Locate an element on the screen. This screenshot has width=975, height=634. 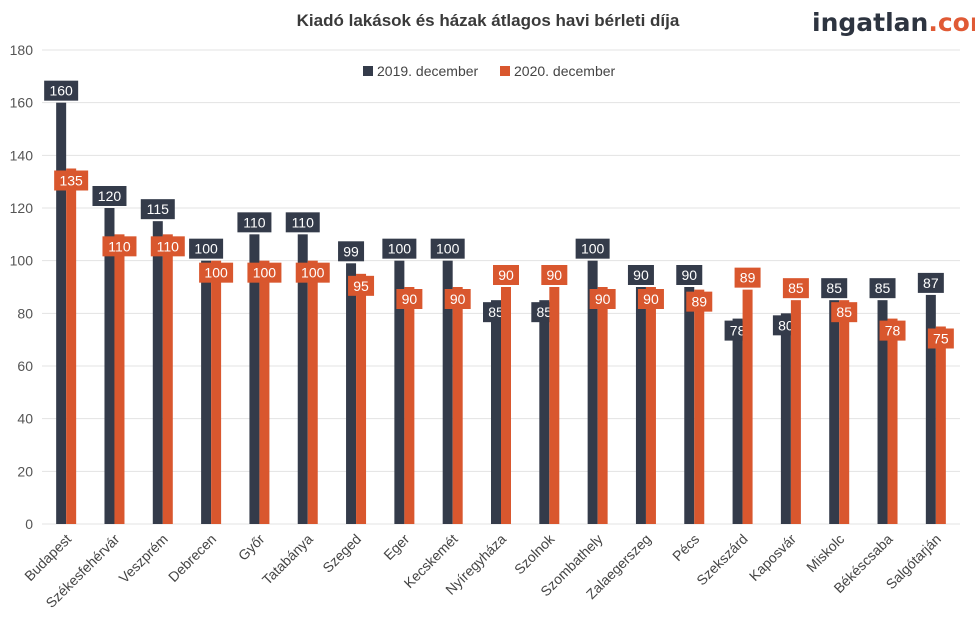
category-label: Eger is located at coordinates (396, 547).